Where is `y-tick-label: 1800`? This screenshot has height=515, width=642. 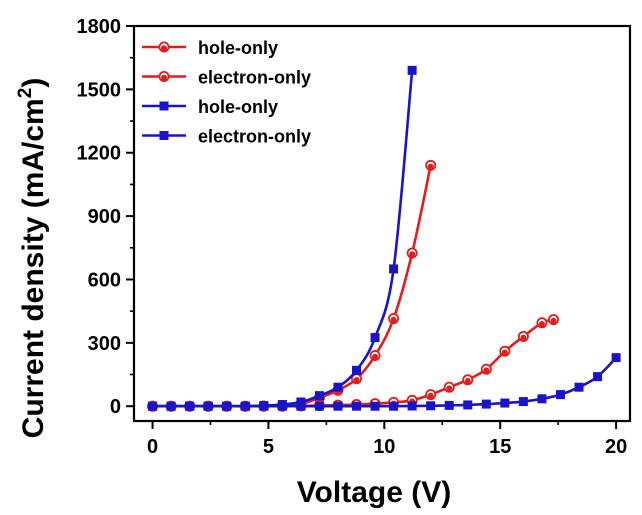
y-tick-label: 1800 is located at coordinates (99, 27).